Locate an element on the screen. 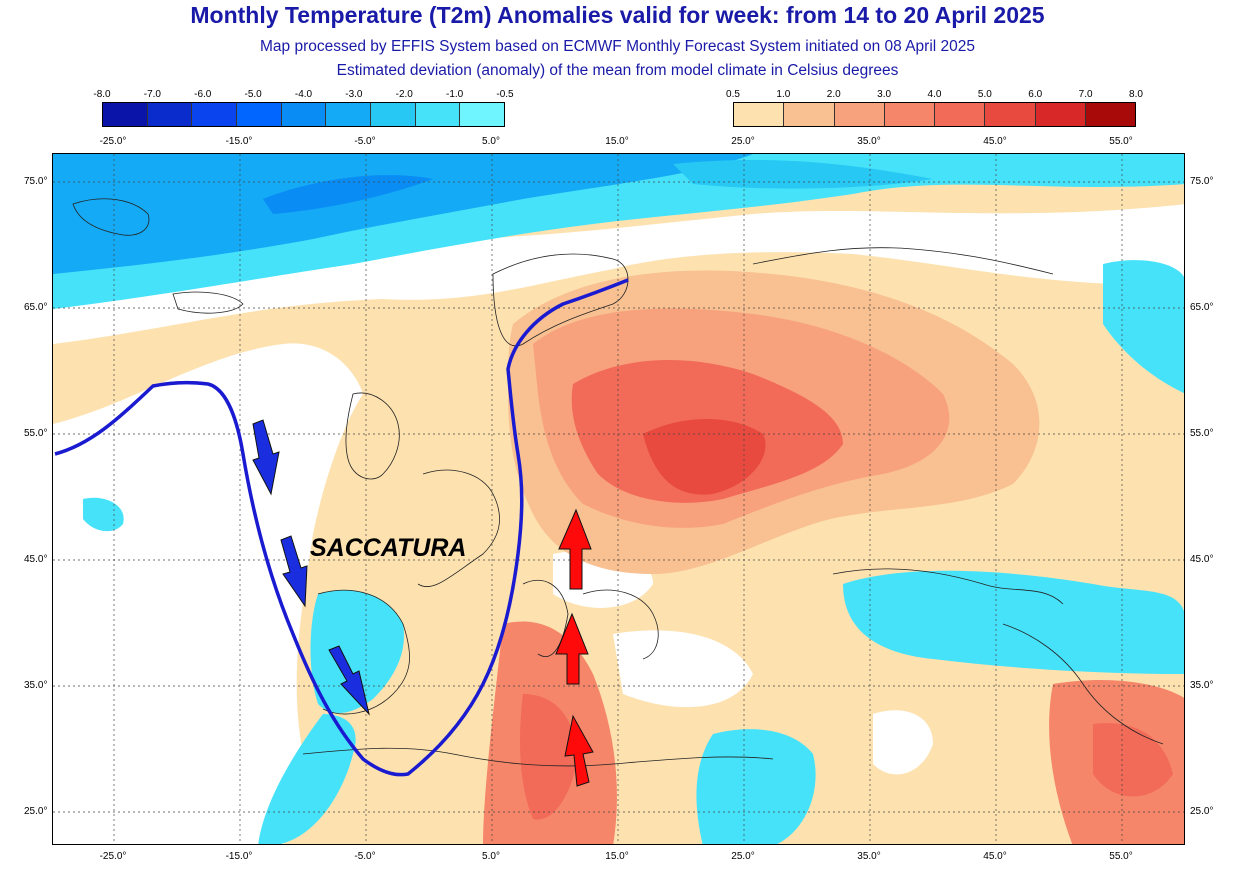  legend-label: -0.5 is located at coordinates (505, 94).